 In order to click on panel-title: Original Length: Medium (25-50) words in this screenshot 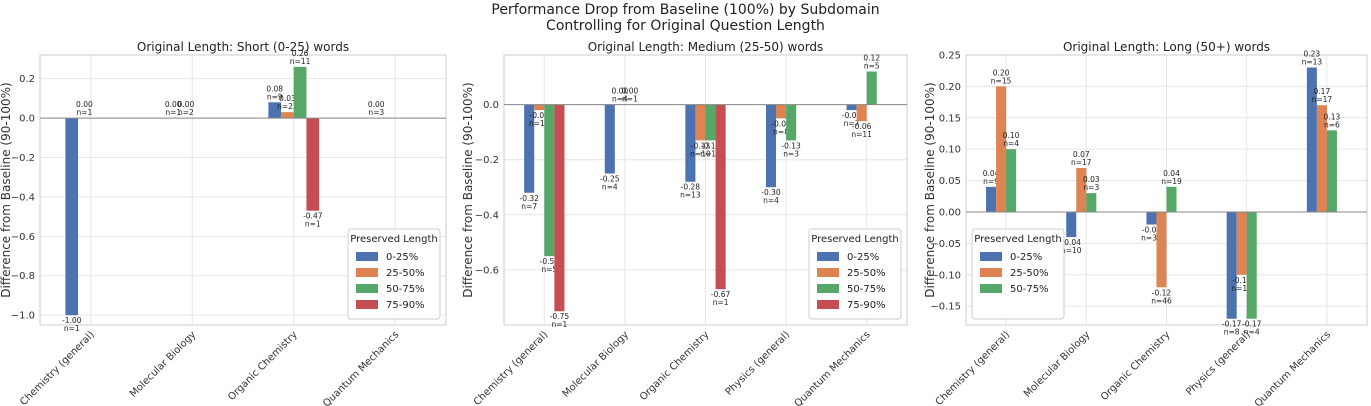, I will do `click(706, 47)`.